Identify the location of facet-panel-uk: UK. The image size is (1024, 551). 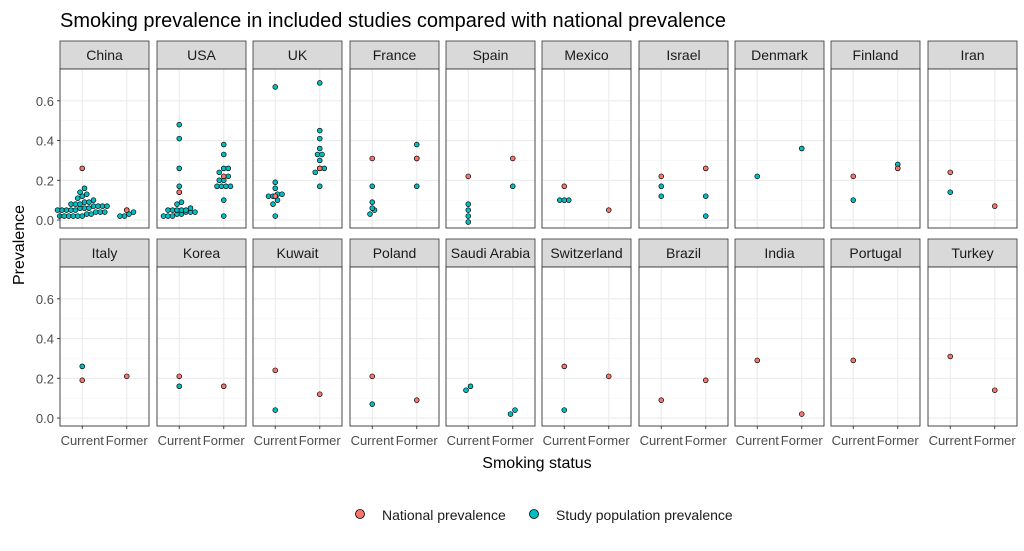
(297, 134).